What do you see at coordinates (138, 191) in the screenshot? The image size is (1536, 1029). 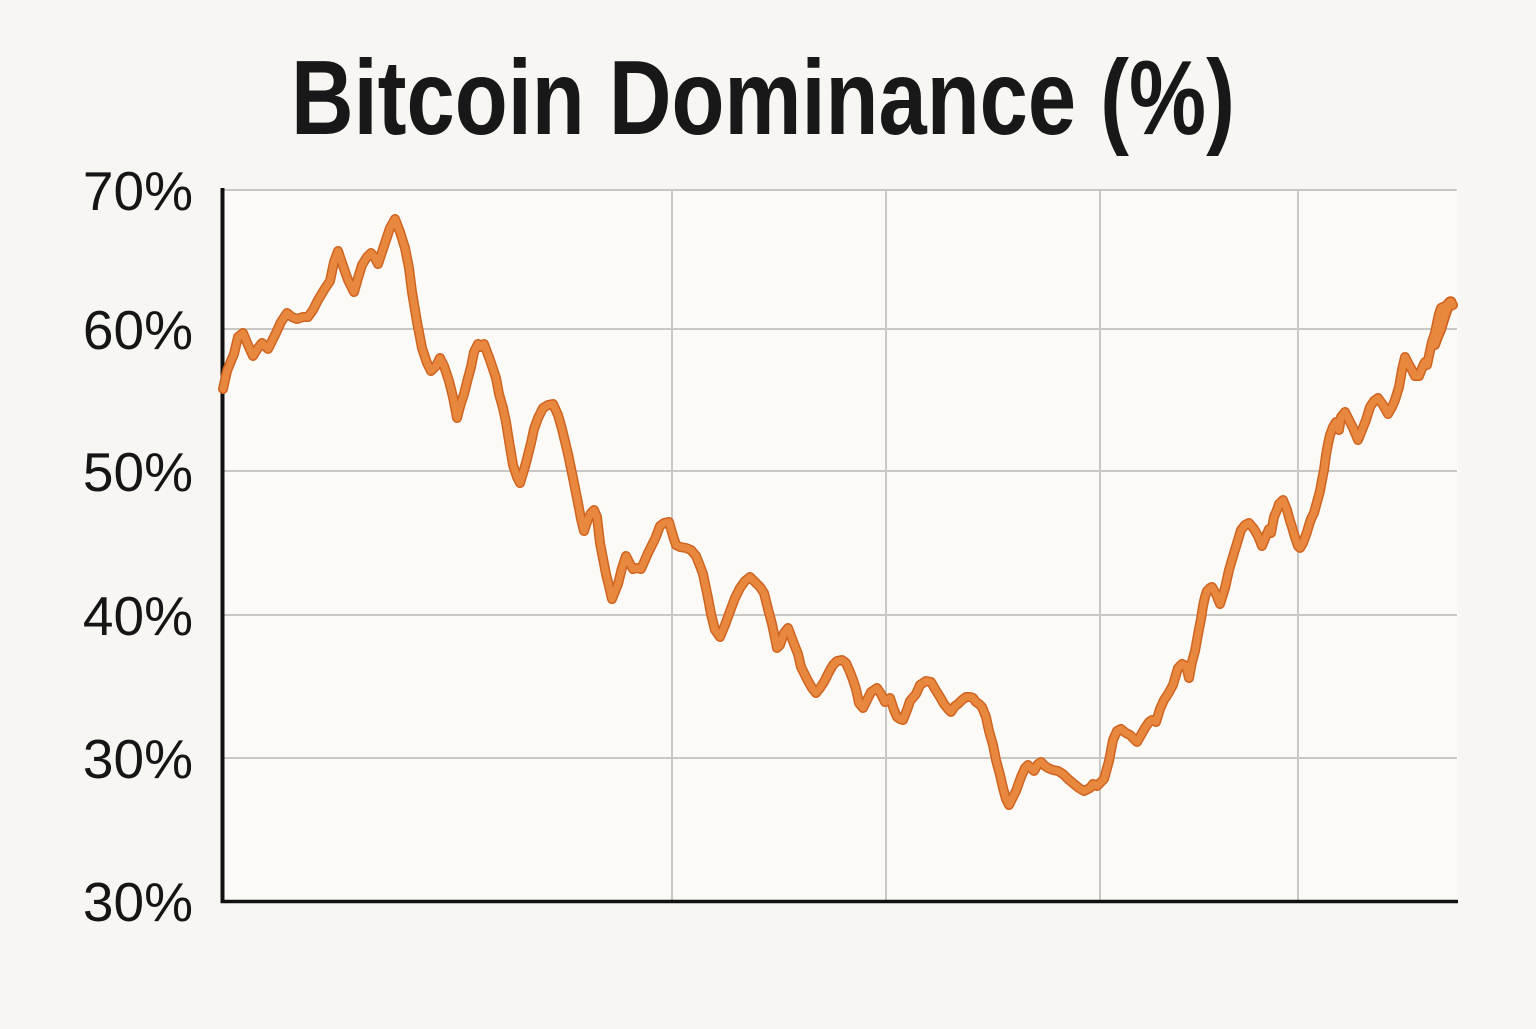 I see `svg-text: 70%` at bounding box center [138, 191].